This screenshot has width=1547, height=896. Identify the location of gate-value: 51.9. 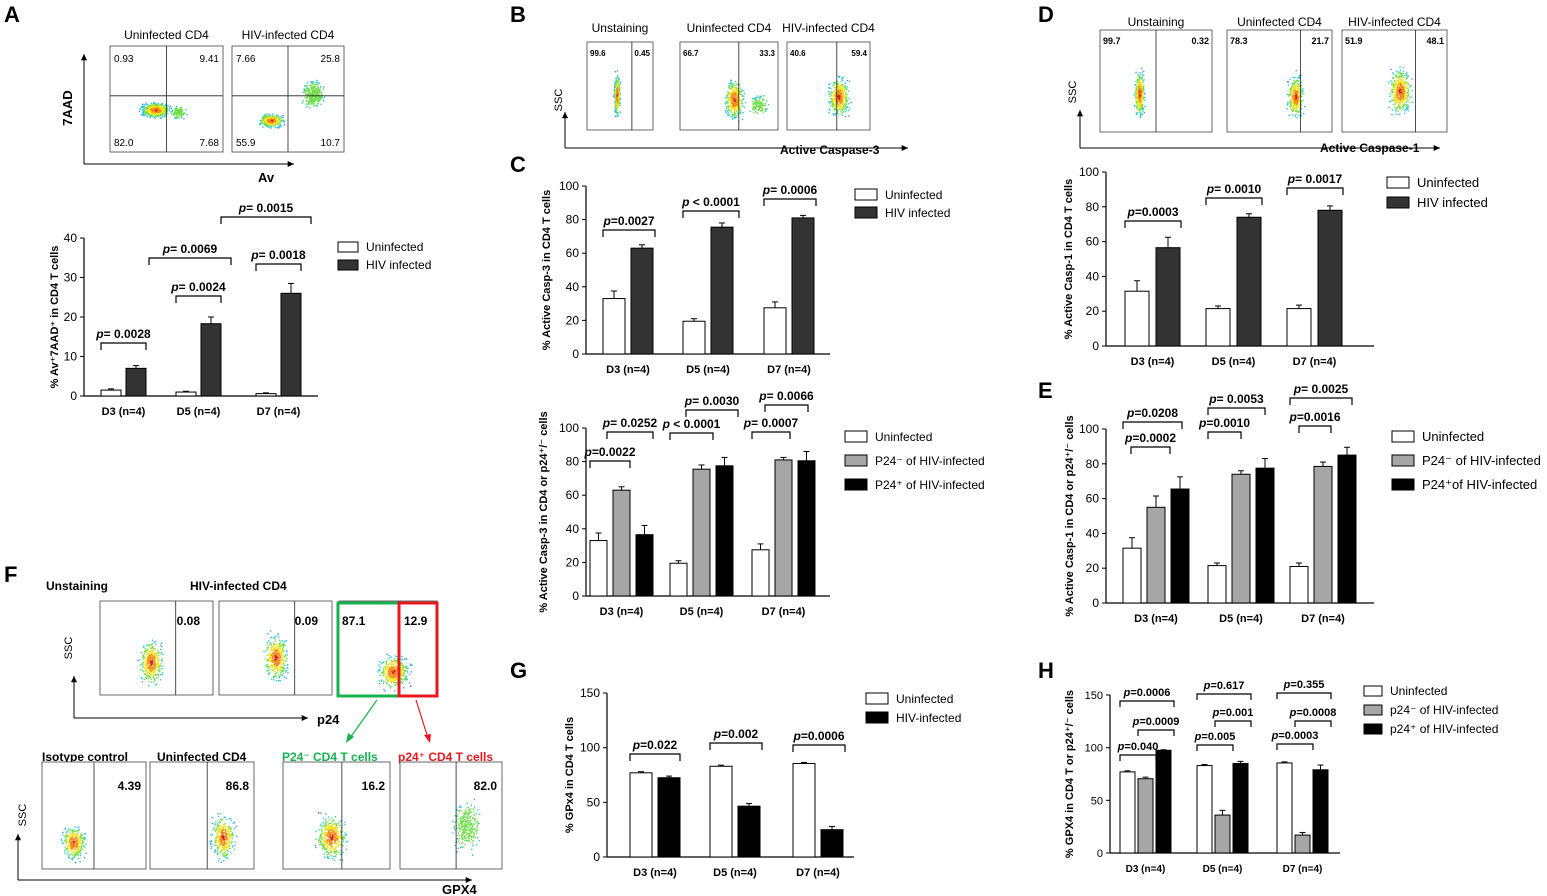
(1354, 41).